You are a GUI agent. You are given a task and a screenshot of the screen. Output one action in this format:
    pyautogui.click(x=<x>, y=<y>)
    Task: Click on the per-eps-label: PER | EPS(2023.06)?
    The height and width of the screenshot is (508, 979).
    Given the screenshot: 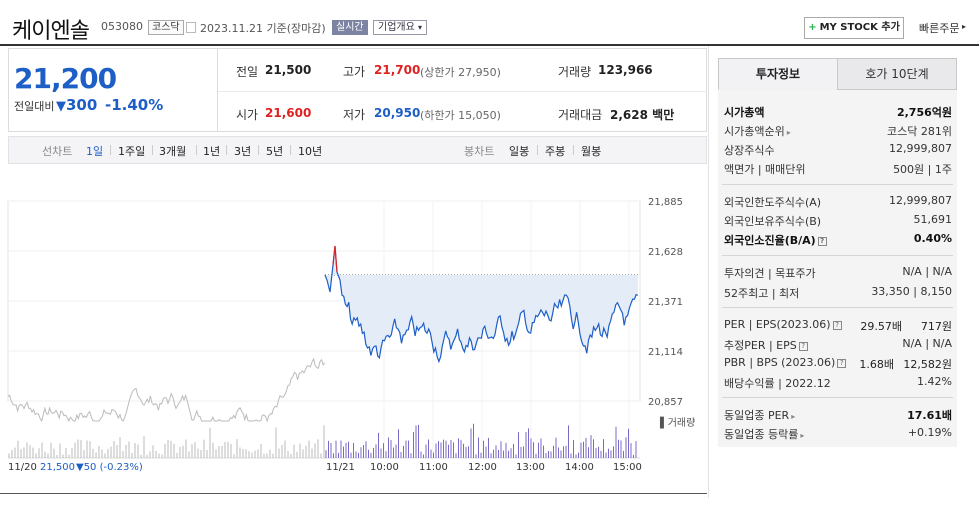 What is the action you would take?
    pyautogui.click(x=783, y=324)
    